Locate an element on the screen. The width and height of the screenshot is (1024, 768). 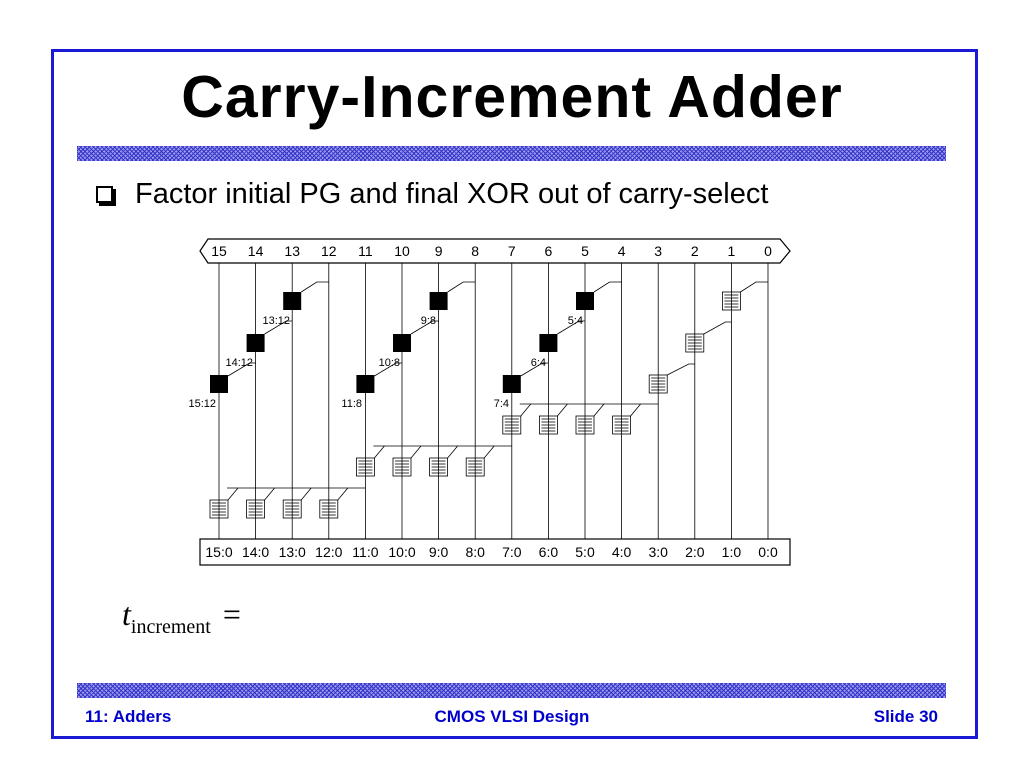
output-label: 15:0 is located at coordinates (218, 552).